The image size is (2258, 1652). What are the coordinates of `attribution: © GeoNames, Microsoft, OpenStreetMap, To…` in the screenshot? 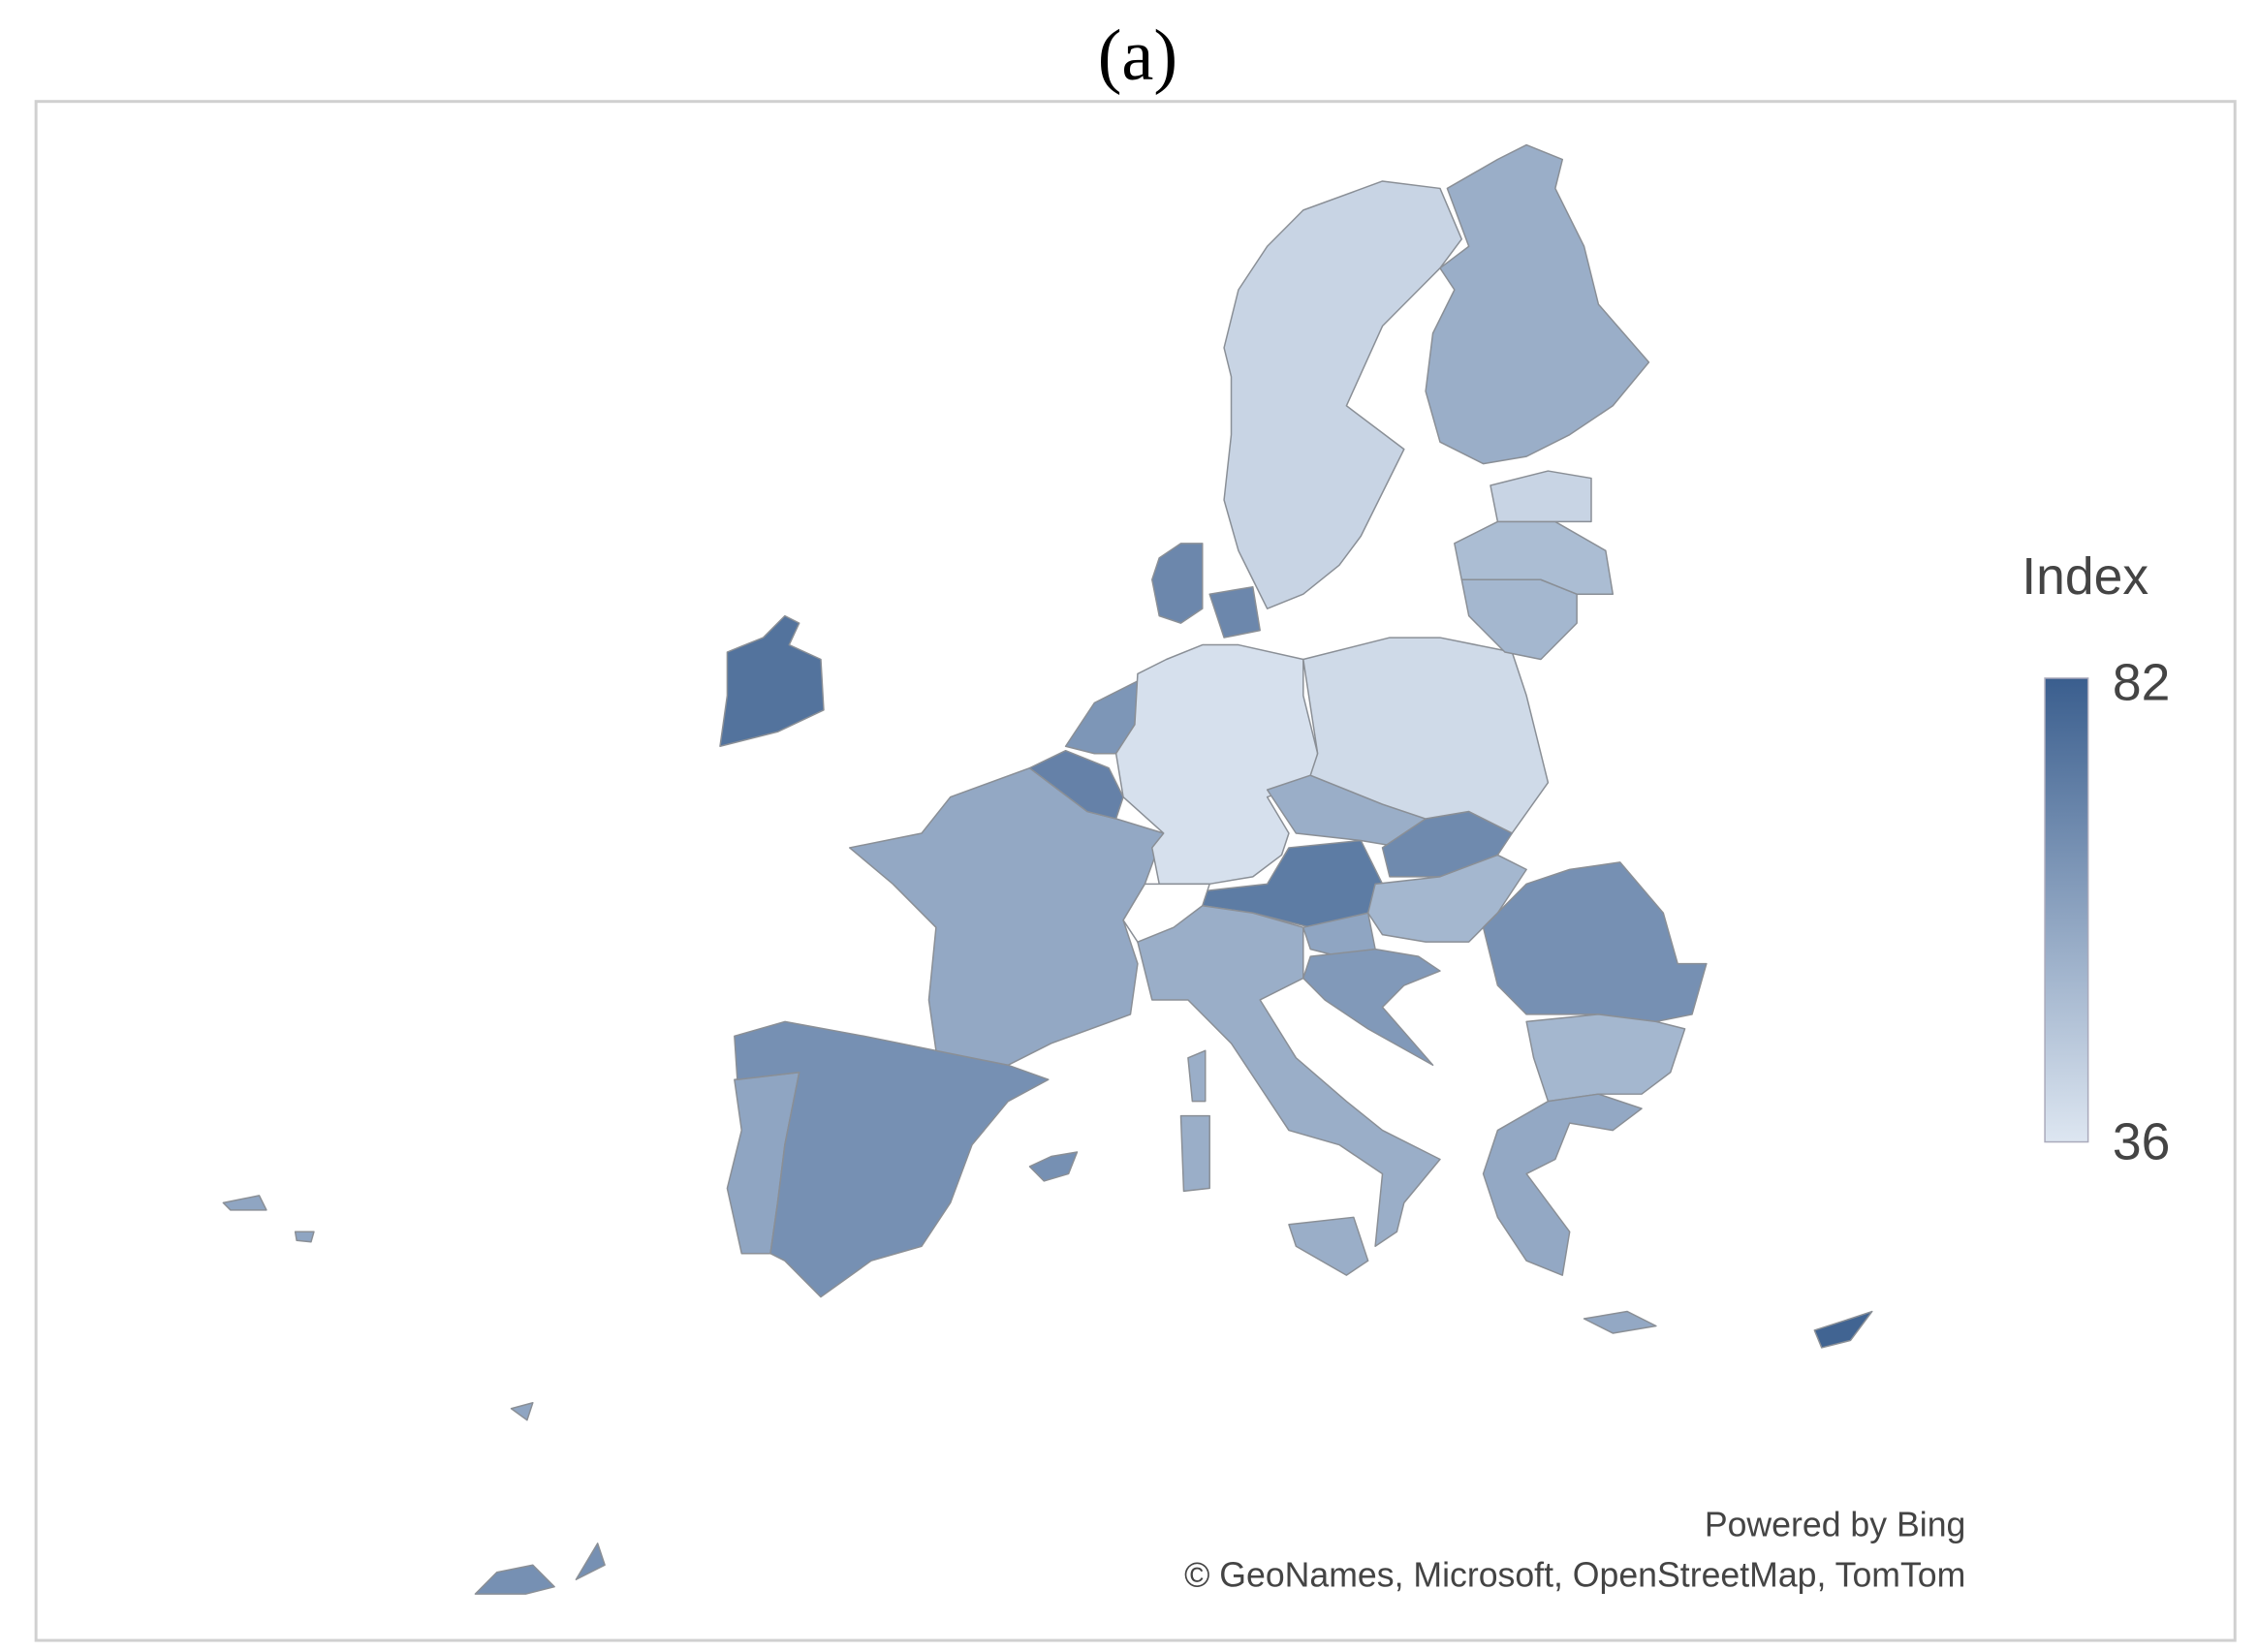 It's located at (1574, 1575).